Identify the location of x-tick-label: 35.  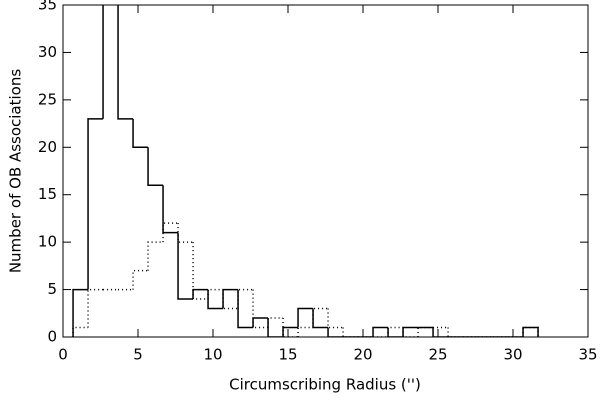
(587, 355).